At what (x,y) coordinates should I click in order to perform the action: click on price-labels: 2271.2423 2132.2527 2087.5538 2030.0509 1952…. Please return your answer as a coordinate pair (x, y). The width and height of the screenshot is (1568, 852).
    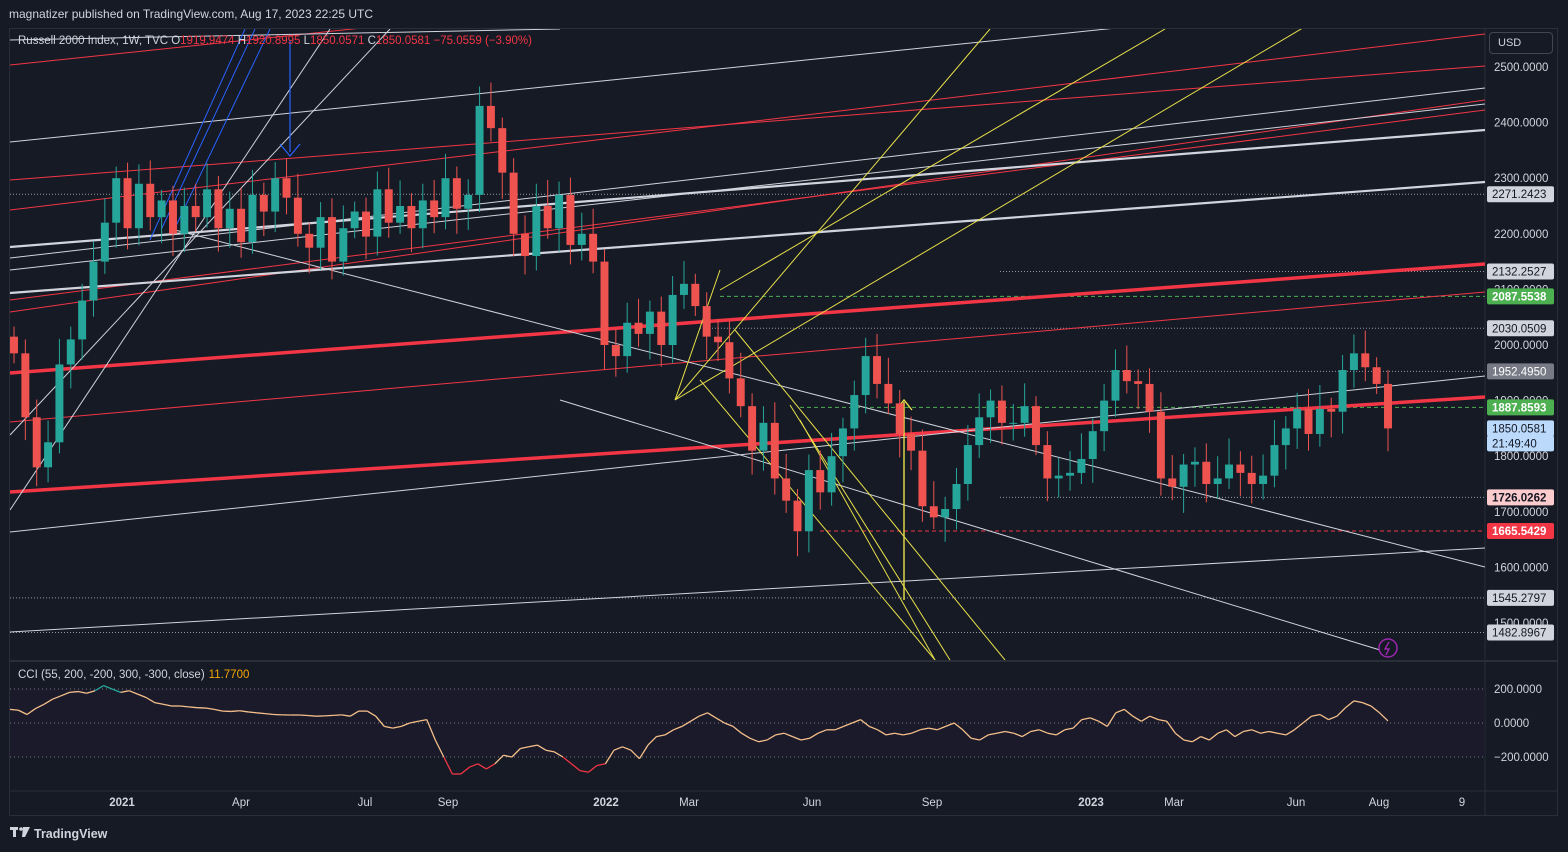
    Looking at the image, I should click on (1520, 413).